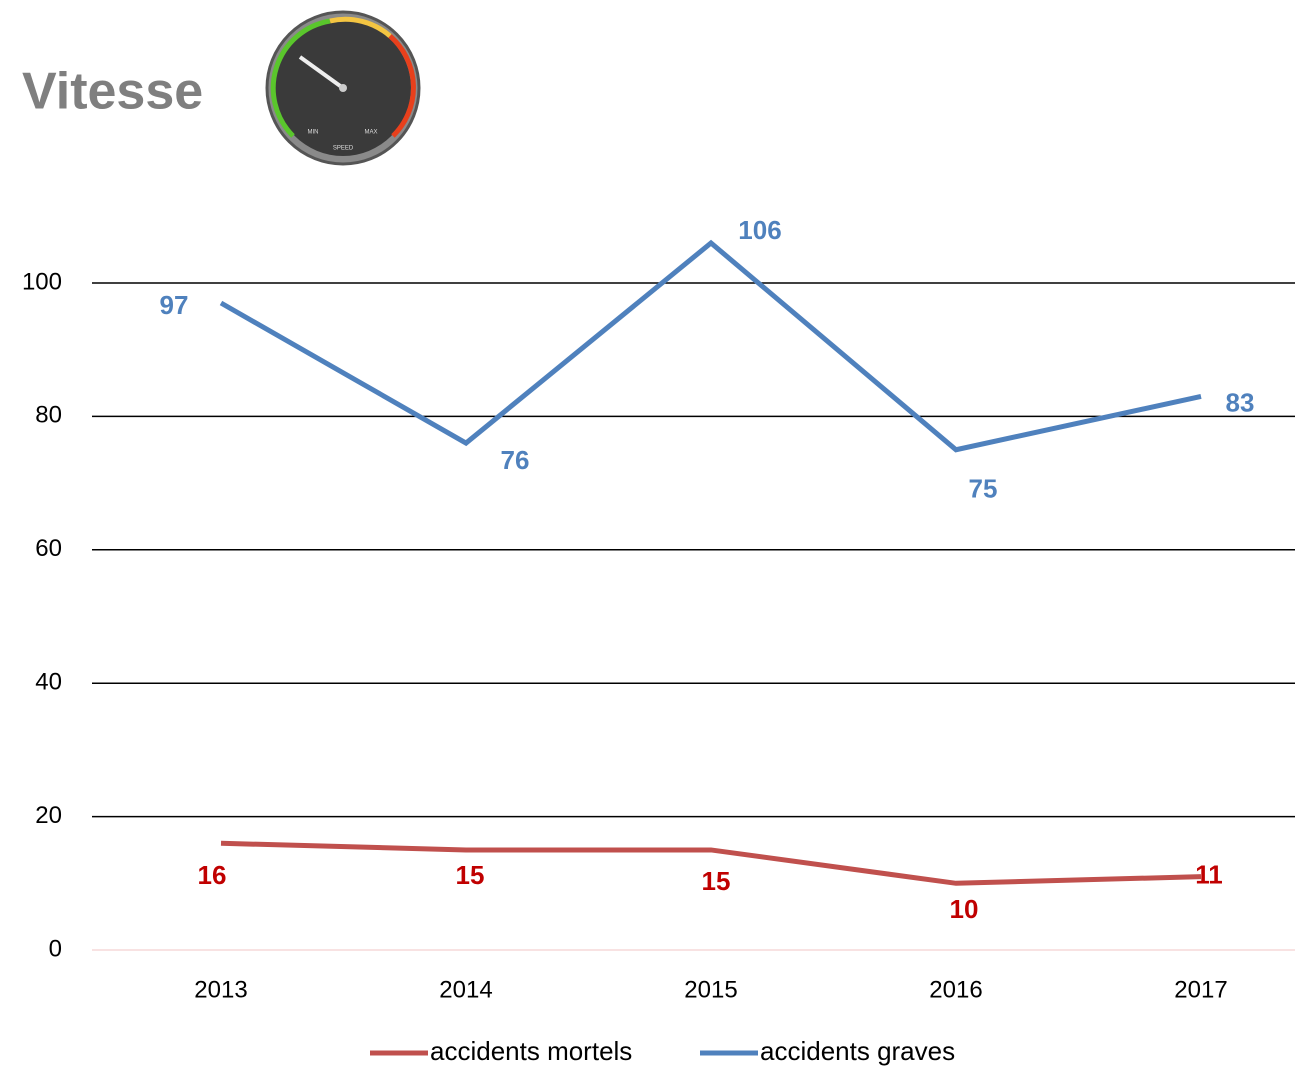 Image resolution: width=1295 pixels, height=1068 pixels. I want to click on x-tick-label: 2014, so click(465, 989).